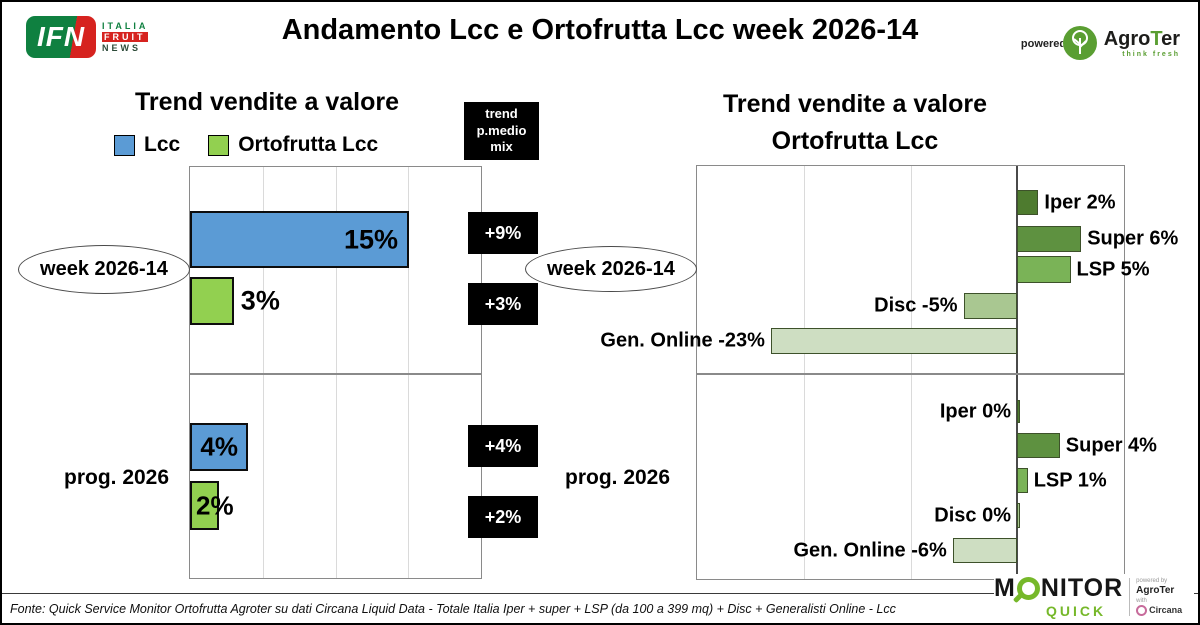 Image resolution: width=1200 pixels, height=625 pixels. Describe the element at coordinates (618, 477) in the screenshot. I see `category-label-prog-right: prog. 2026` at that location.